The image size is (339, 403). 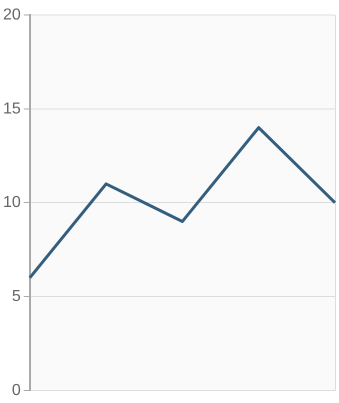 I want to click on y-tick-label: 20, so click(x=12, y=15).